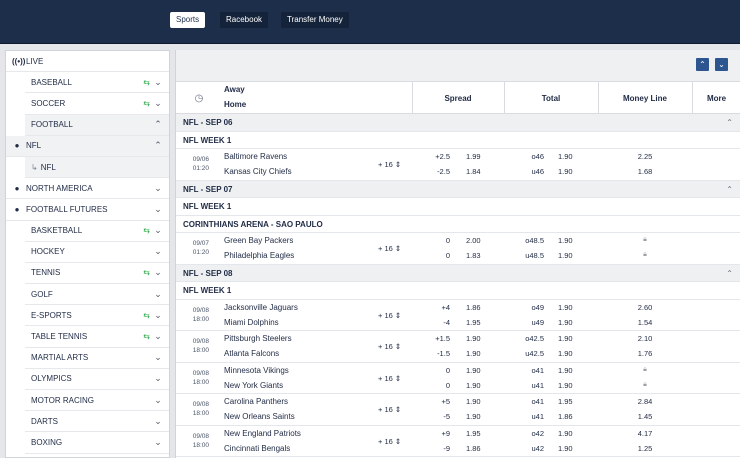  What do you see at coordinates (445, 433) in the screenshot?
I see `spread-away-line: +9` at bounding box center [445, 433].